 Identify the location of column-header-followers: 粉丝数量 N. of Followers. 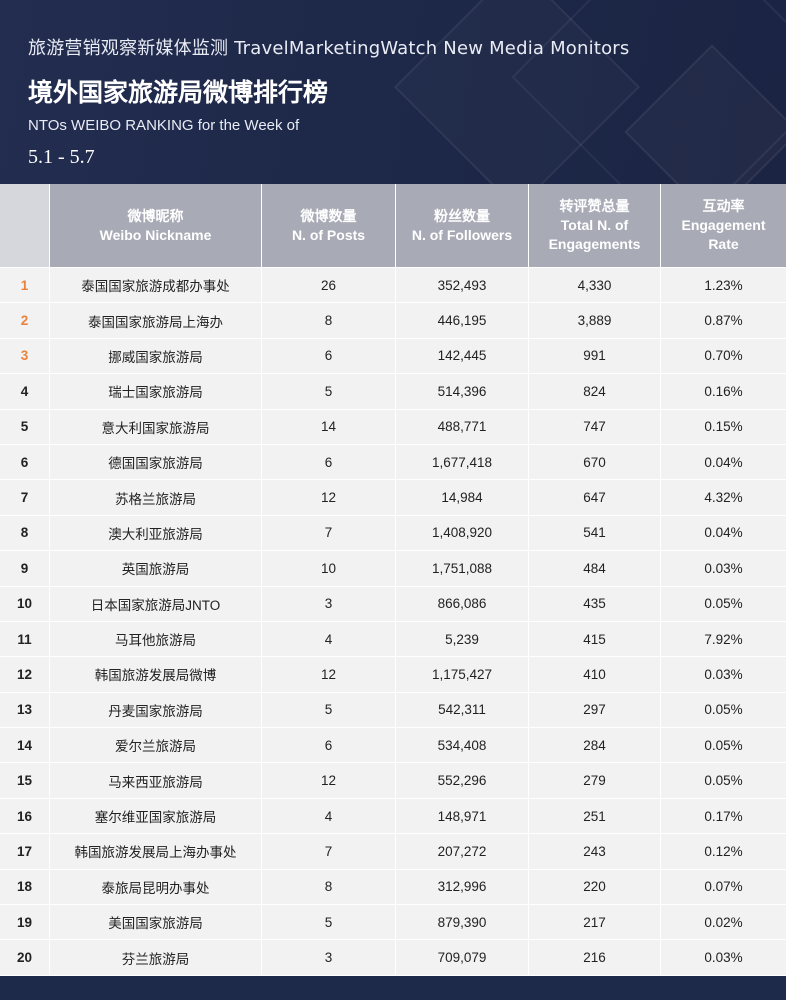
(462, 225).